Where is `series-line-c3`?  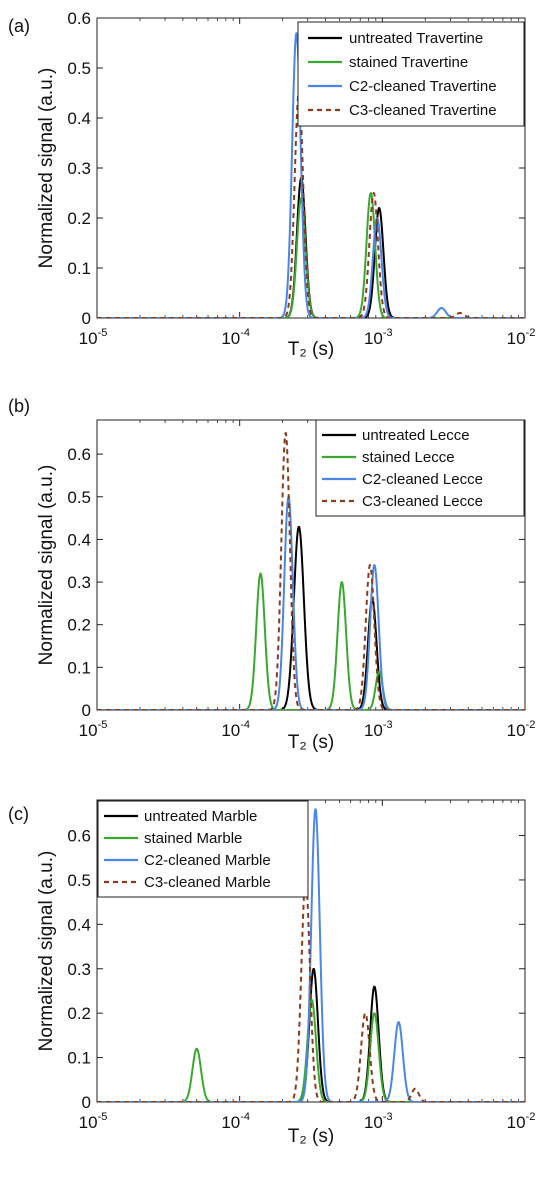
series-line-c3 is located at coordinates (311, 205).